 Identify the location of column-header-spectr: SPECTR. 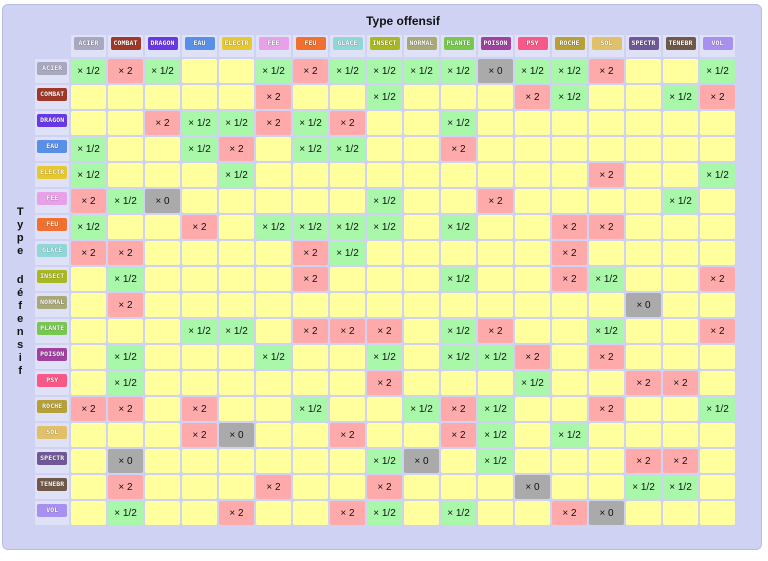
(643, 46).